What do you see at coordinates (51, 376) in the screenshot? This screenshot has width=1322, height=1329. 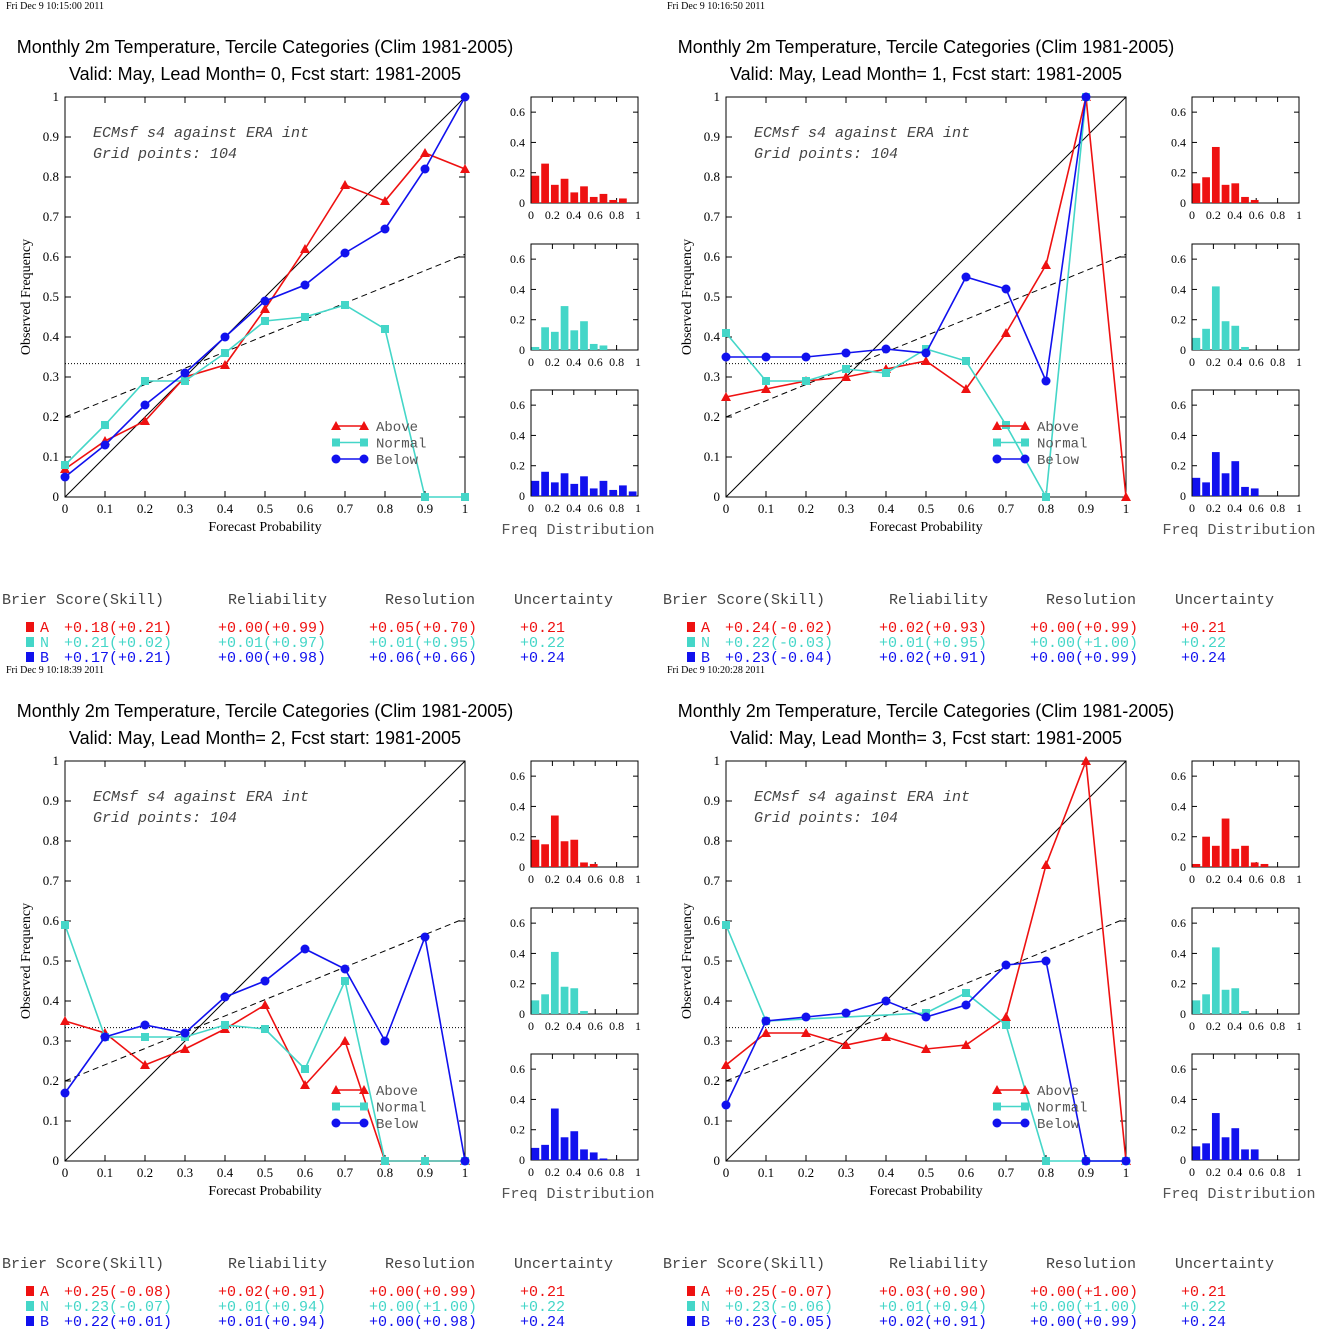 I see `y-tick-label: 0.3` at bounding box center [51, 376].